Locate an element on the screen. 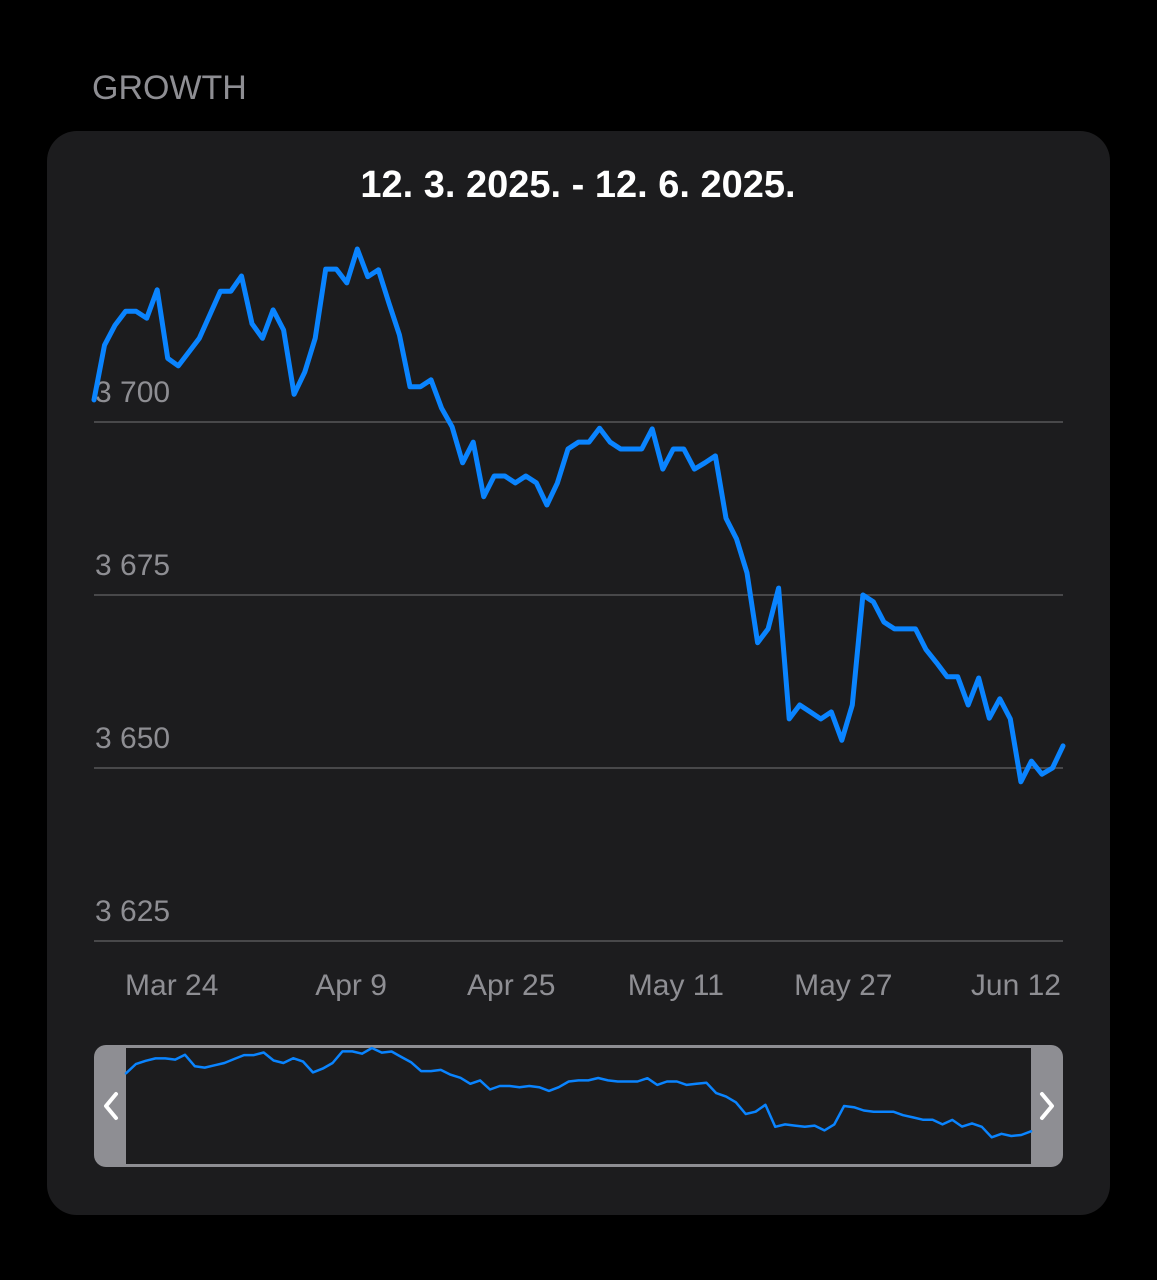 Image resolution: width=1157 pixels, height=1280 pixels. mini-chart is located at coordinates (578, 1092).